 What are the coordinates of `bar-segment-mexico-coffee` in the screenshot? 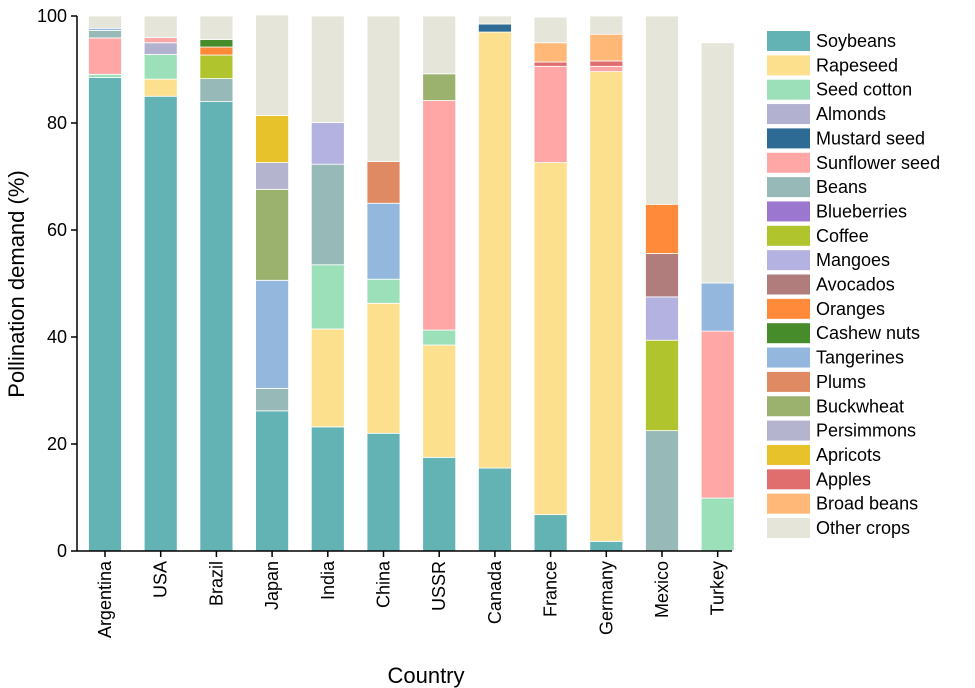 It's located at (662, 385).